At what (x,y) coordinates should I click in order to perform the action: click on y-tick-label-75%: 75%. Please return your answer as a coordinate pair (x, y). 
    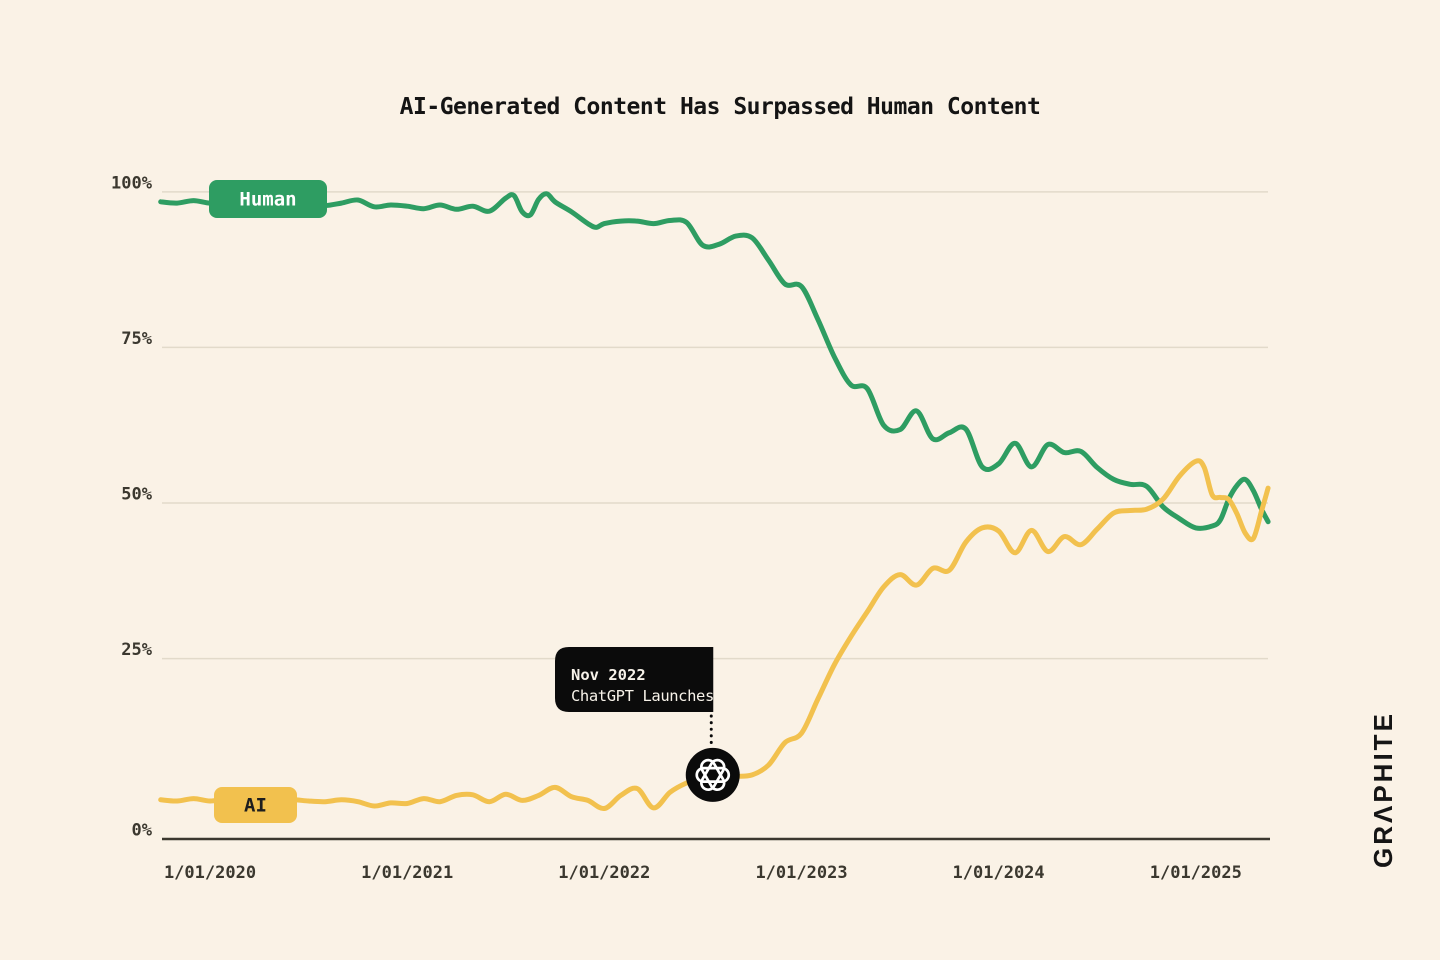
    Looking at the image, I should click on (136, 339).